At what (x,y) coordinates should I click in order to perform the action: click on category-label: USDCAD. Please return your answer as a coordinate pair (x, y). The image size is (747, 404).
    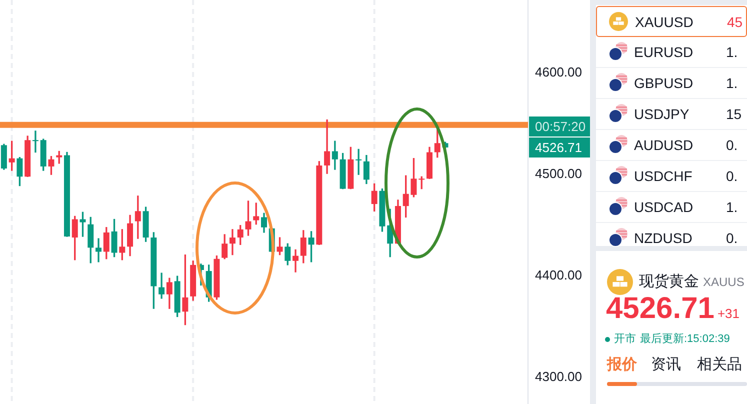
    Looking at the image, I should click on (664, 207).